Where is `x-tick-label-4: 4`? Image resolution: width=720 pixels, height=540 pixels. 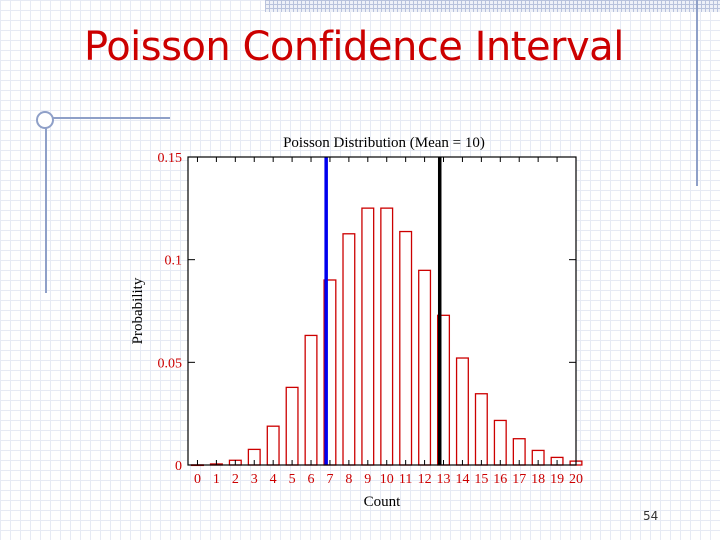
x-tick-label-4: 4 is located at coordinates (273, 479).